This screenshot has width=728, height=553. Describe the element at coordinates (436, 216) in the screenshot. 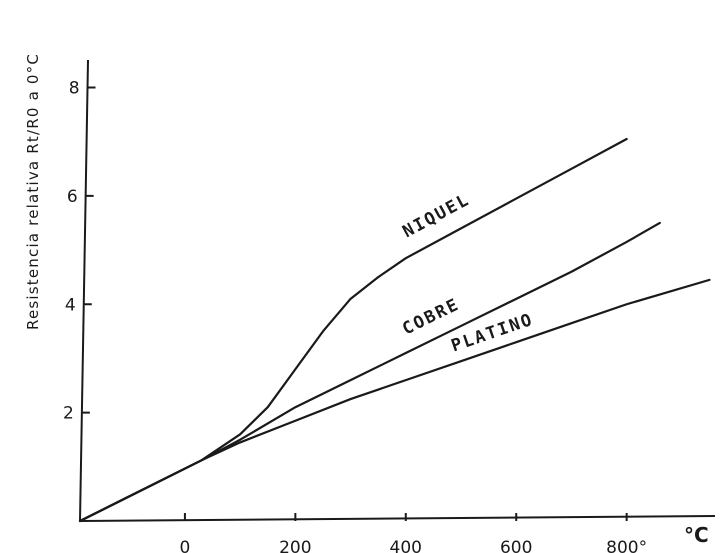

I see `series-label-niquel: NIQUEL` at that location.